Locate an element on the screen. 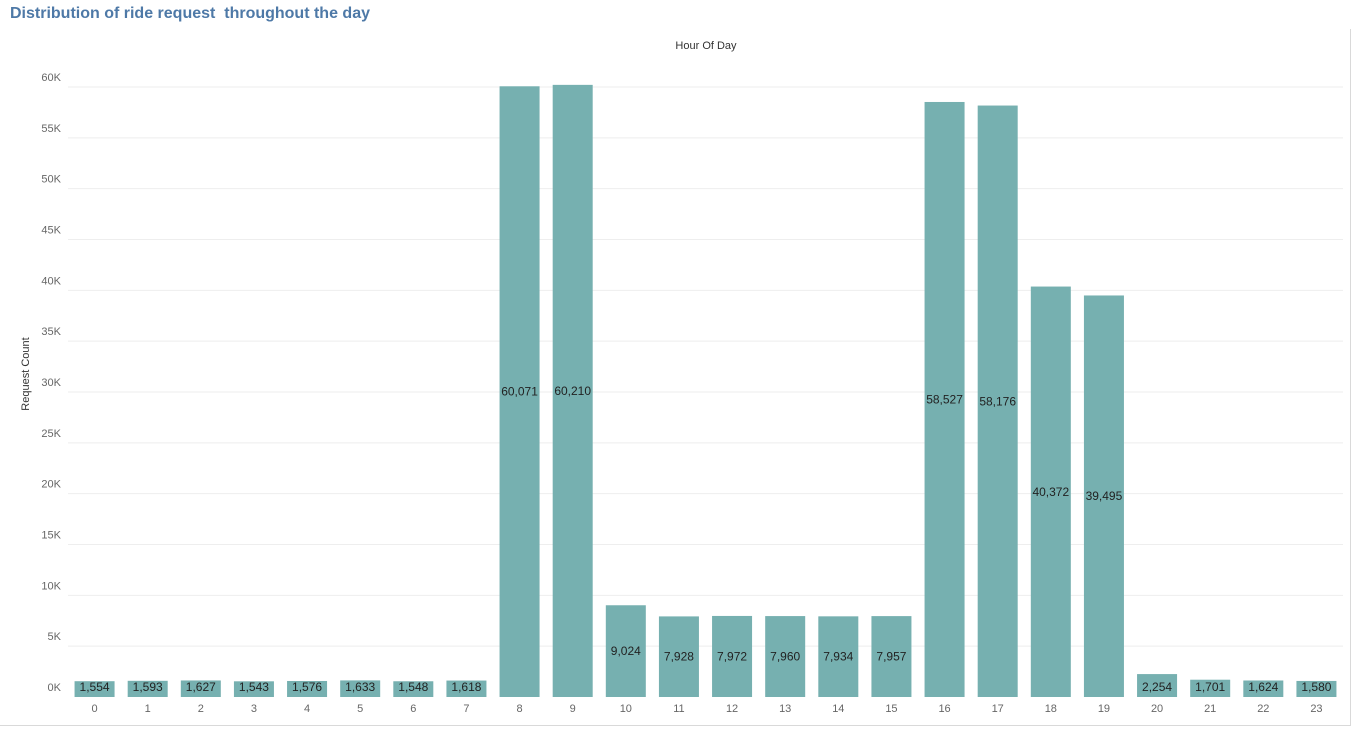 The width and height of the screenshot is (1353, 731). x-tick-label: 15 is located at coordinates (891, 709).